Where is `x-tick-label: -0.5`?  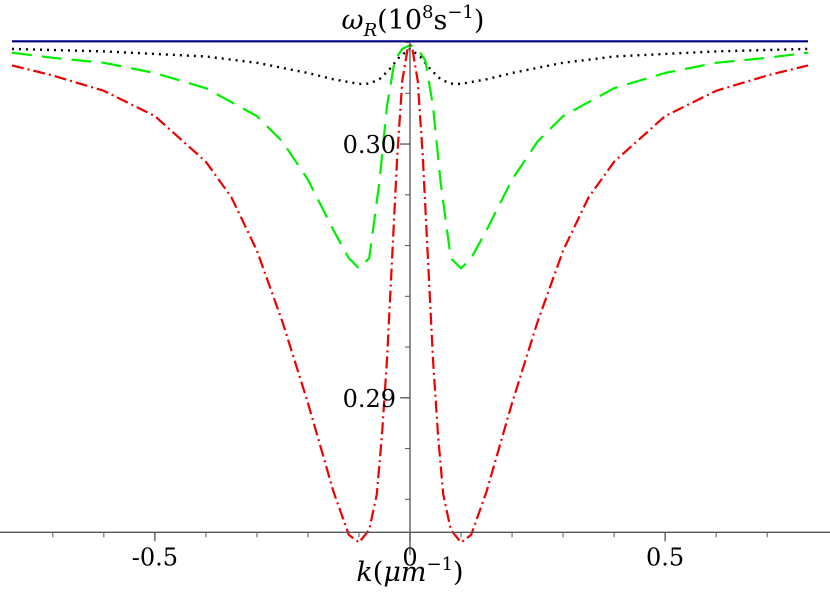 x-tick-label: -0.5 is located at coordinates (155, 557).